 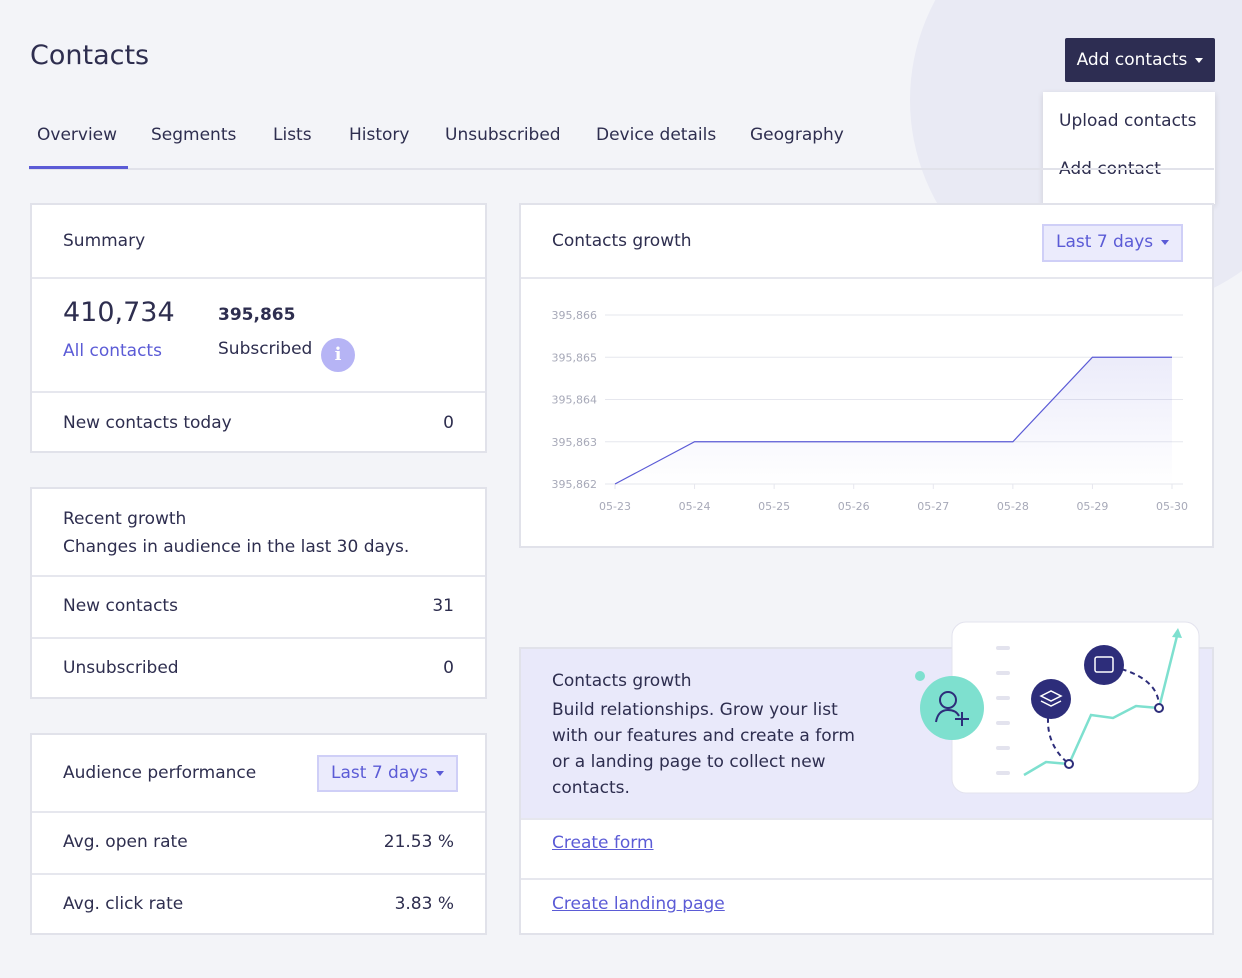 What do you see at coordinates (638, 904) in the screenshot?
I see `create-landing-link: Create landing page` at bounding box center [638, 904].